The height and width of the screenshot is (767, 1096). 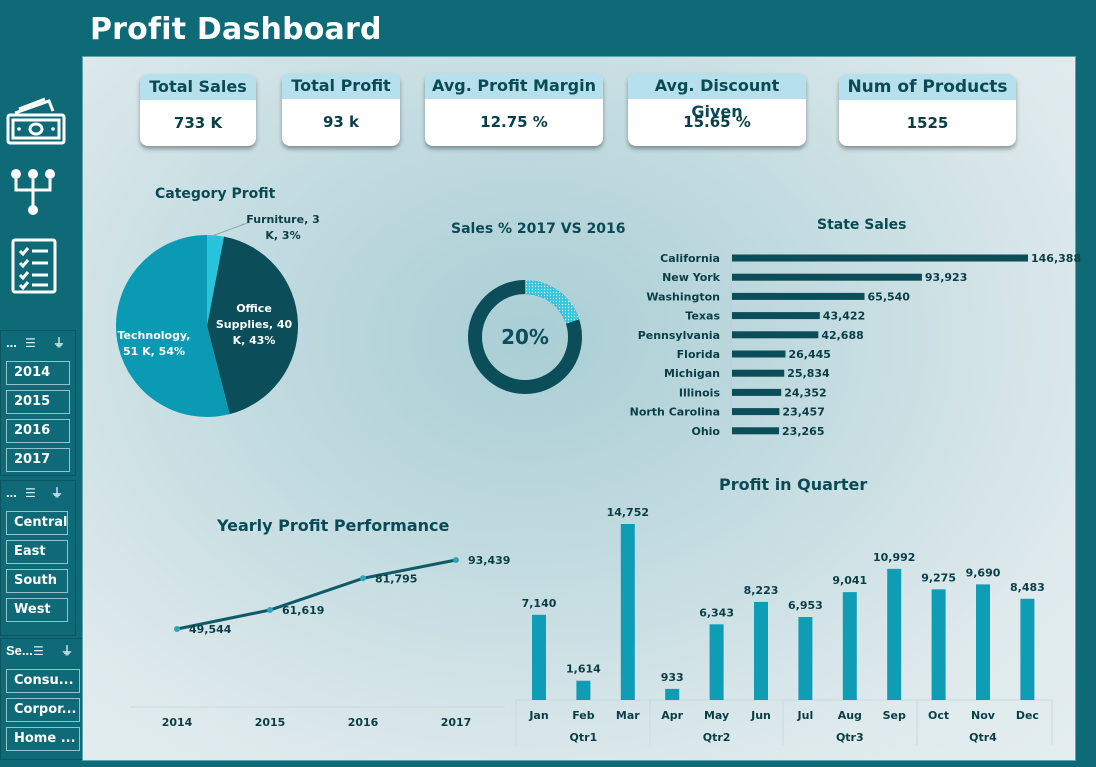 I want to click on quarter-value-label: 1,614, so click(x=583, y=669).